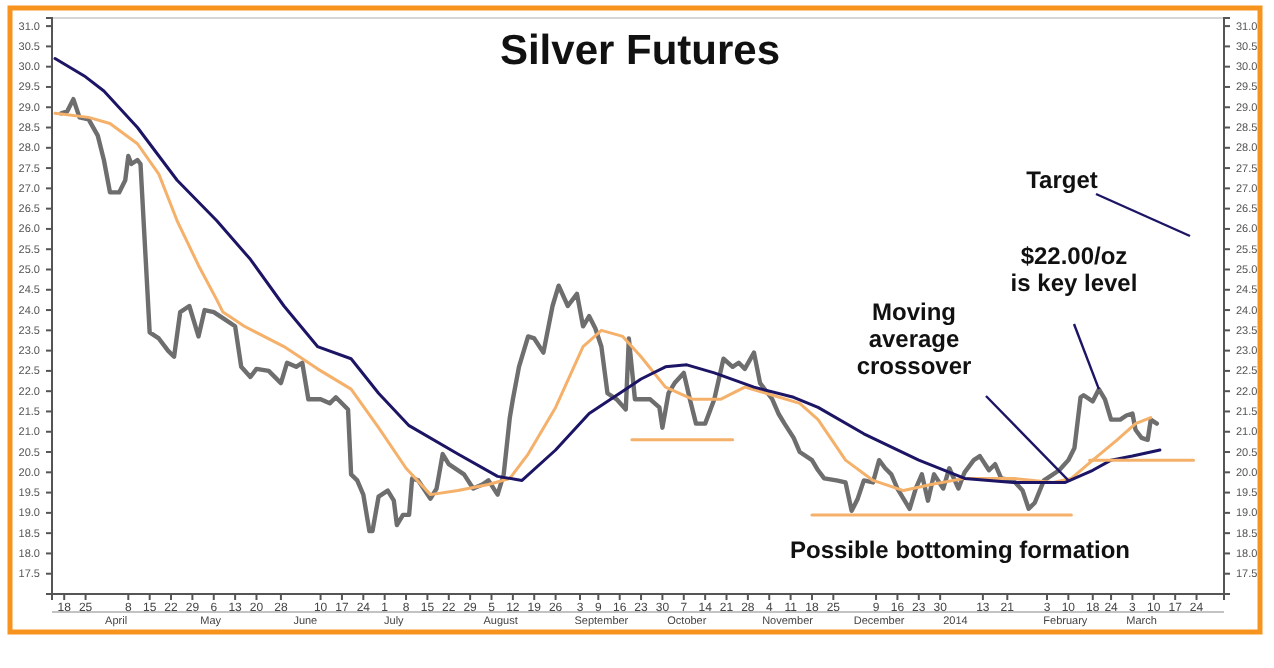 This screenshot has width=1274, height=668. Describe the element at coordinates (640, 51) in the screenshot. I see `chart-title: Silver Futures` at that location.